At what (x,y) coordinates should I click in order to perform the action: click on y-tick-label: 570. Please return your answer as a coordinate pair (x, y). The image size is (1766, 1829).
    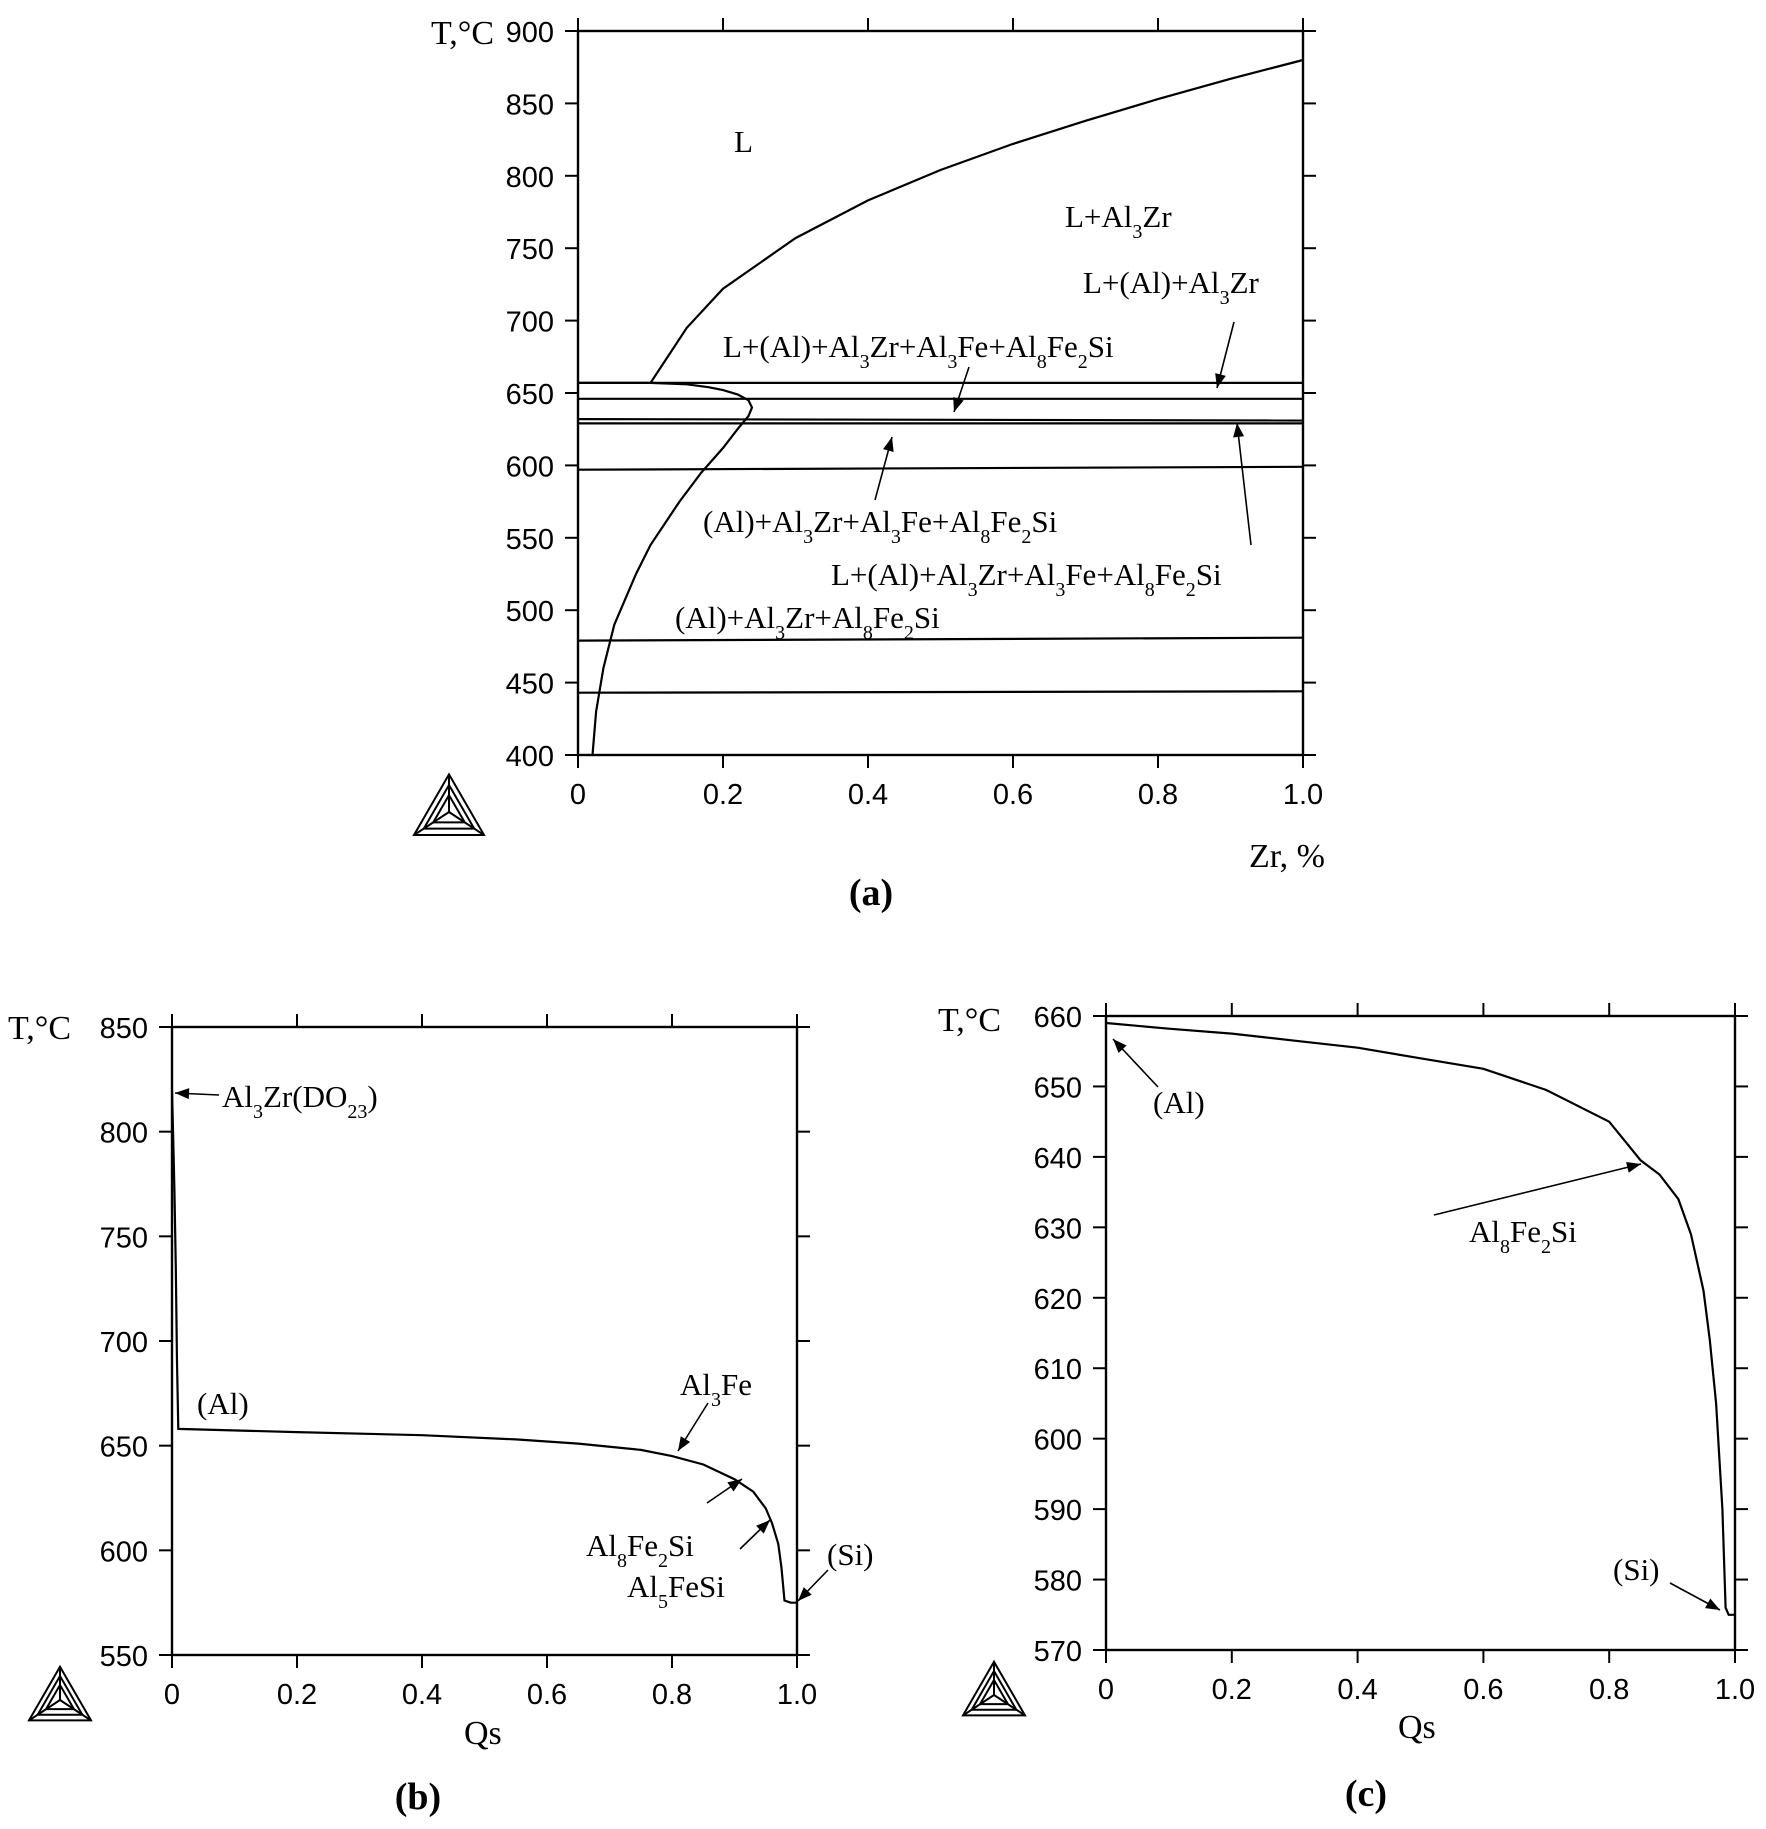
    Looking at the image, I should click on (1058, 1652).